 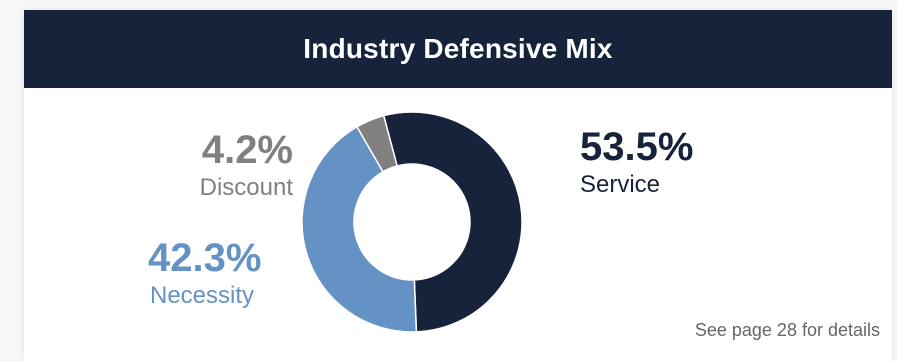 What do you see at coordinates (247, 150) in the screenshot?
I see `slice-value-label-discount: 4.2%` at bounding box center [247, 150].